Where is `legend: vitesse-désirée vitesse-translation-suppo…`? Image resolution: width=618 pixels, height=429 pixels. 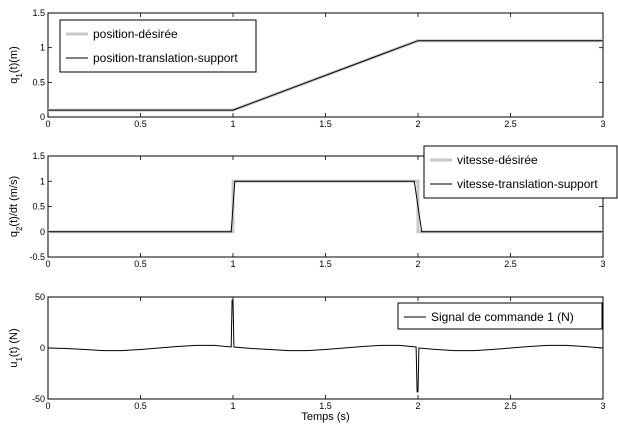 legend: vitesse-désirée vitesse-translation-suppo… is located at coordinates (520, 172).